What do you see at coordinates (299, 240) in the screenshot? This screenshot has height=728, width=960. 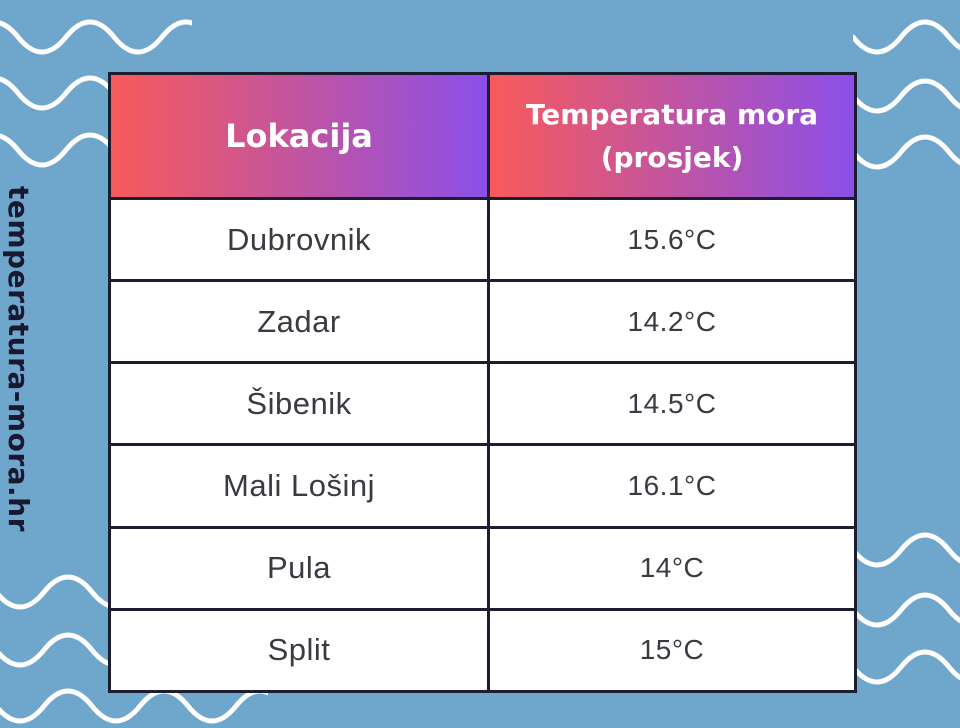 I see `table-row-location-cell: Dubrovnik` at bounding box center [299, 240].